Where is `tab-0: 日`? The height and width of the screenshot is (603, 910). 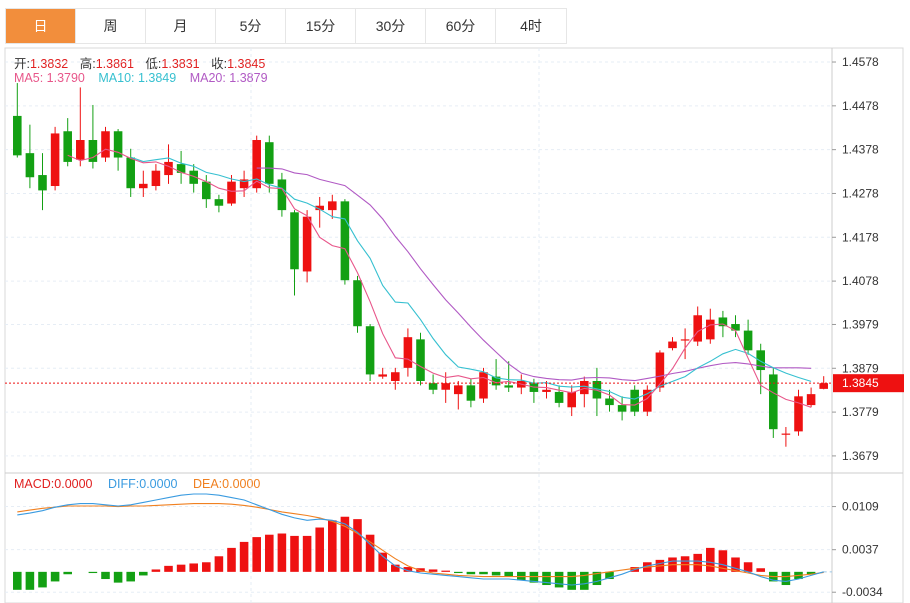
tab-0: 日 is located at coordinates (41, 26).